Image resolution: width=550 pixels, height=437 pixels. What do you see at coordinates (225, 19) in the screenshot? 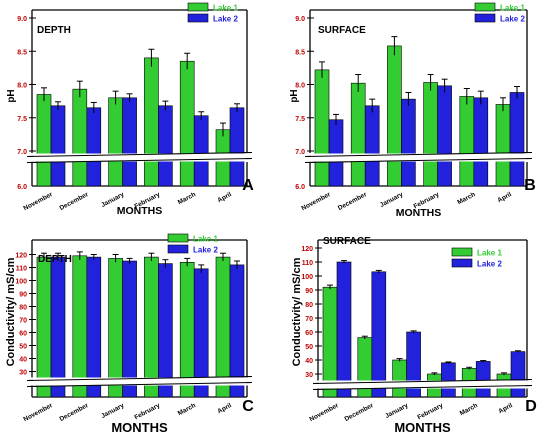
I see `legend-label: Lake 2` at bounding box center [225, 19].